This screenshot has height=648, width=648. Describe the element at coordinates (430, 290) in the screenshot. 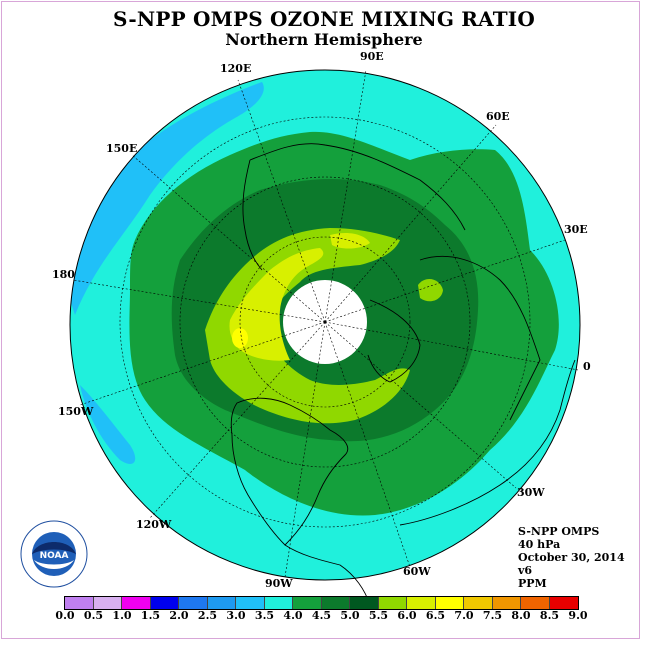

I see `core-band-scandinavia` at that location.